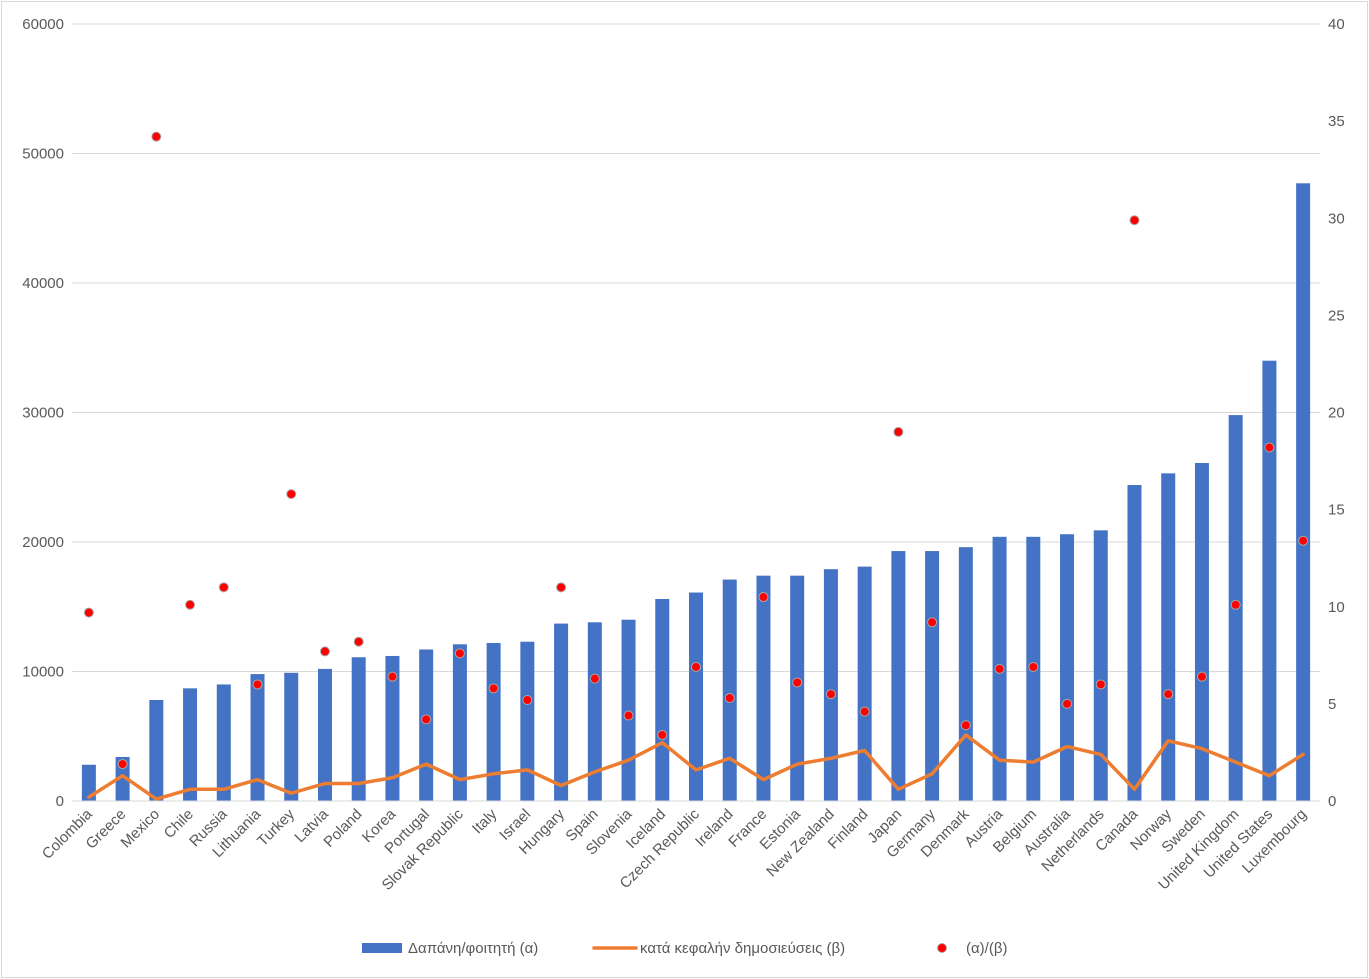 This screenshot has height=979, width=1369. What do you see at coordinates (43, 283) in the screenshot?
I see `y-left-tick-label: 40000` at bounding box center [43, 283].